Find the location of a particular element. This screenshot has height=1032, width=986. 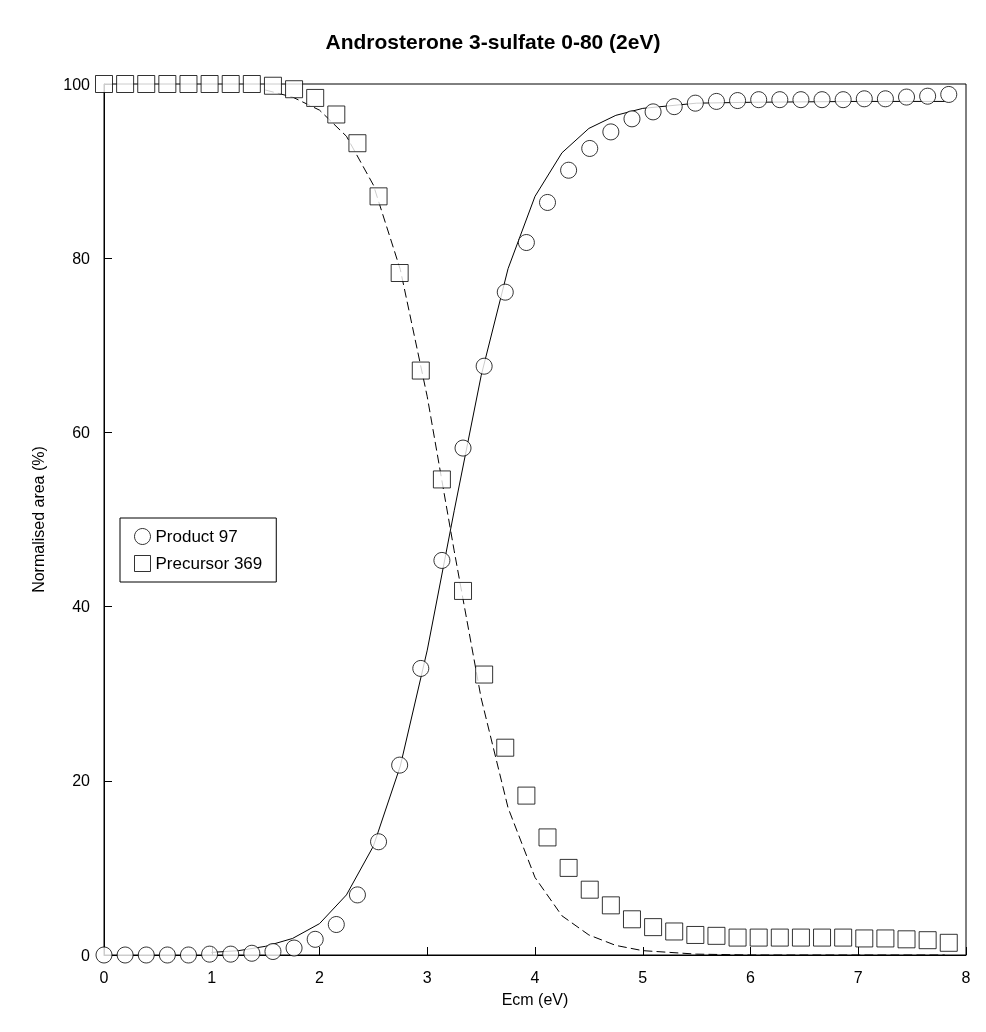

x-axis-title: Ecm (eV) is located at coordinates (535, 999).